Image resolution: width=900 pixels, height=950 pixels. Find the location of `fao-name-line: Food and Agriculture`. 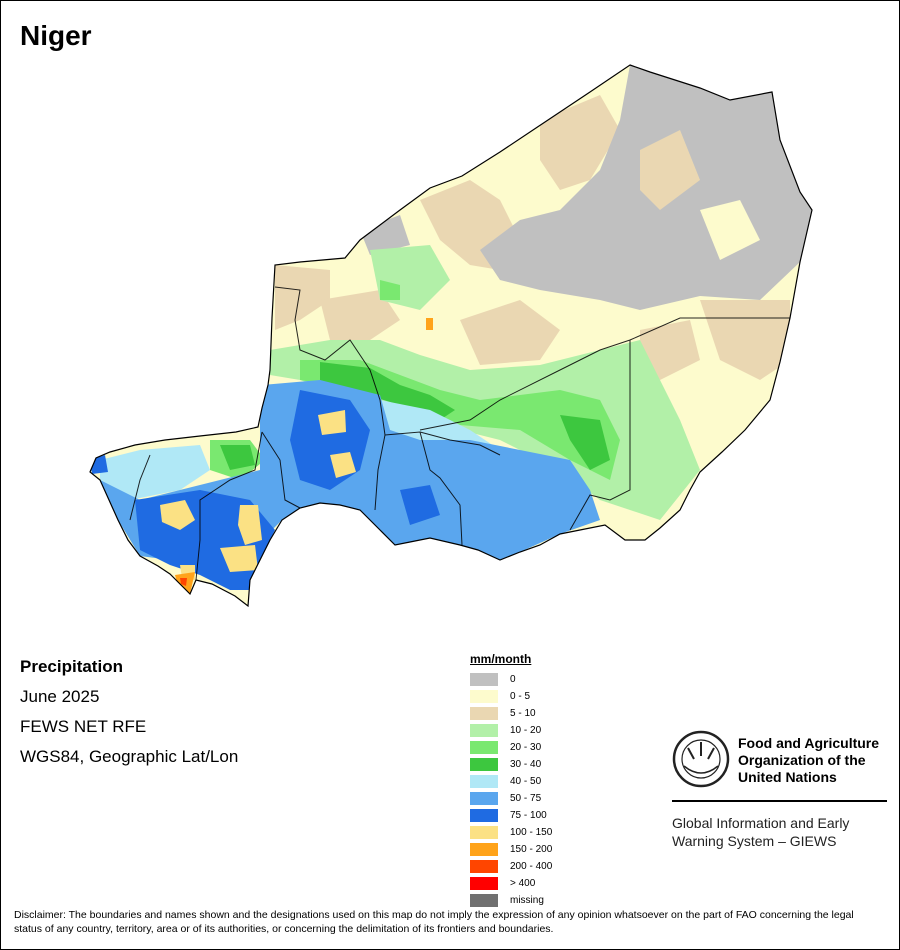

fao-name-line: Food and Agriculture is located at coordinates (809, 743).